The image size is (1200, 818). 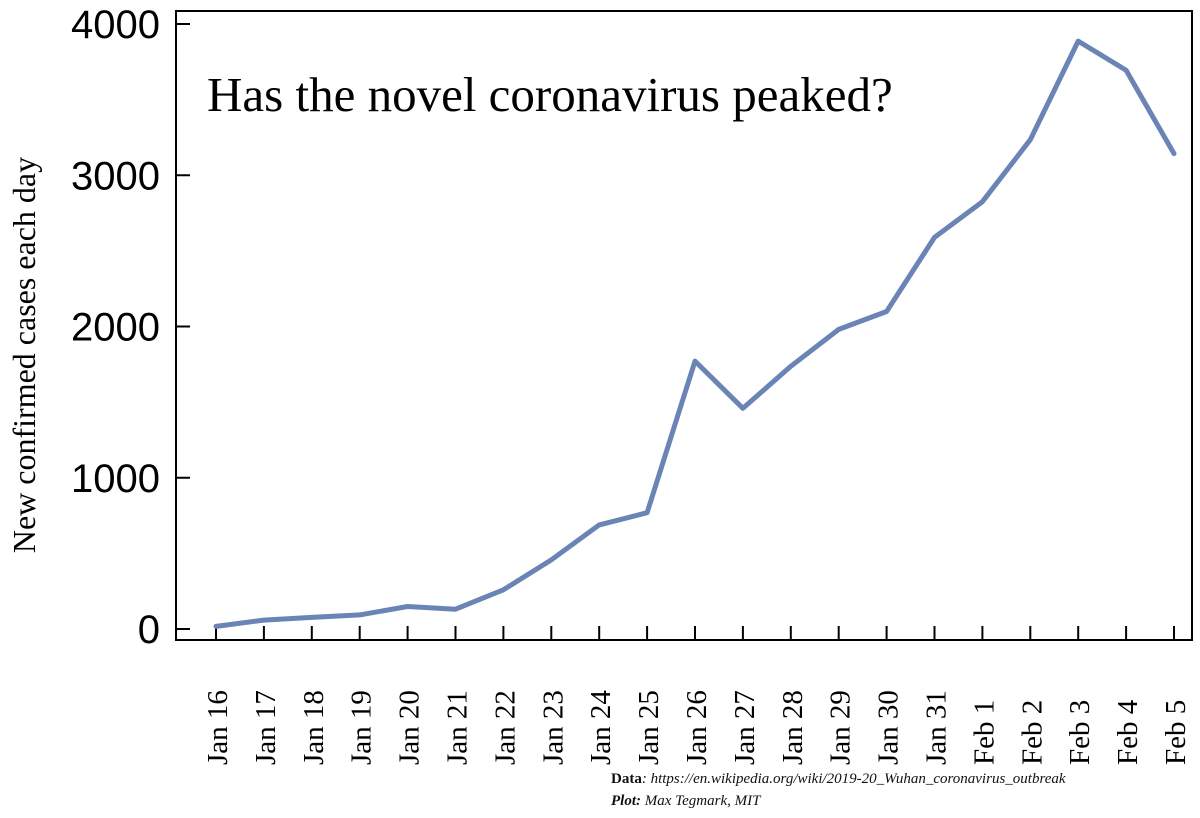 What do you see at coordinates (937, 727) in the screenshot?
I see `x-tick-label: Jan 31` at bounding box center [937, 727].